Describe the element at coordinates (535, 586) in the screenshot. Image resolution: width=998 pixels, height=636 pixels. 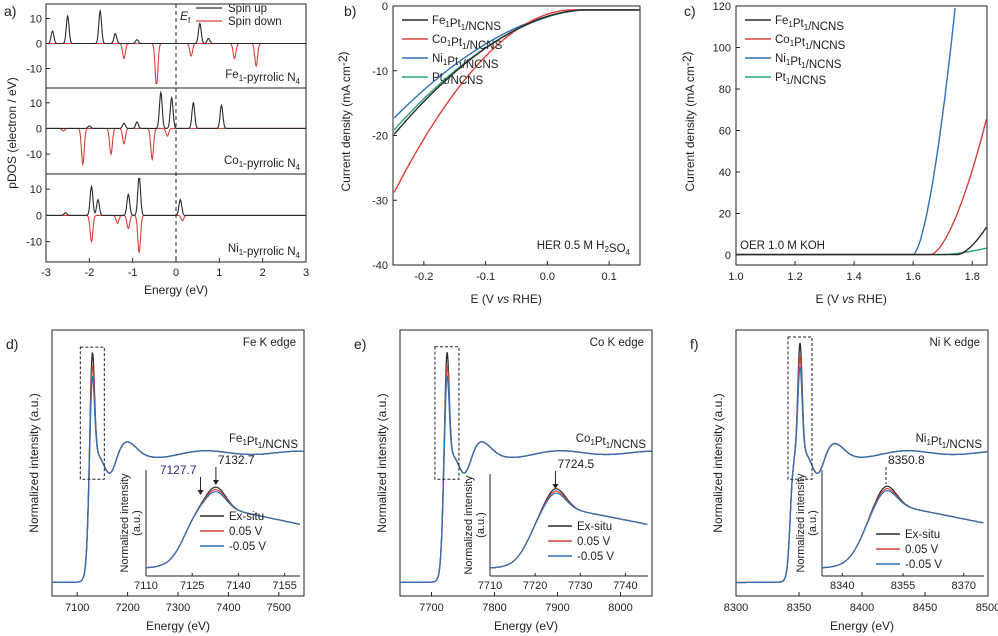
I see `inset-x-tick-label: 7720` at that location.